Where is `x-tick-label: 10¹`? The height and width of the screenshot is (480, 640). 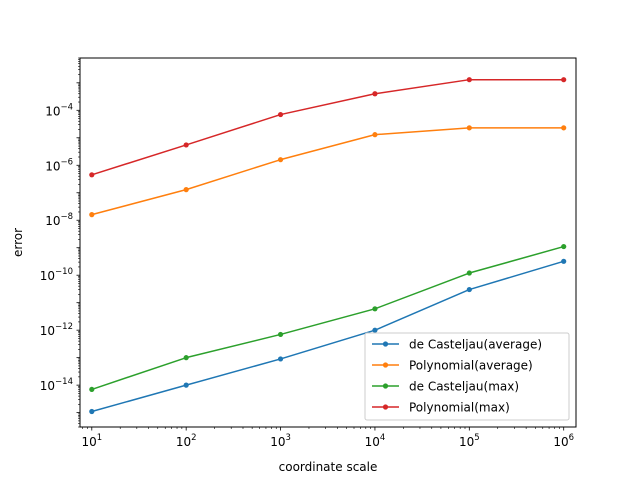 x-tick-label: 10¹ is located at coordinates (91, 441).